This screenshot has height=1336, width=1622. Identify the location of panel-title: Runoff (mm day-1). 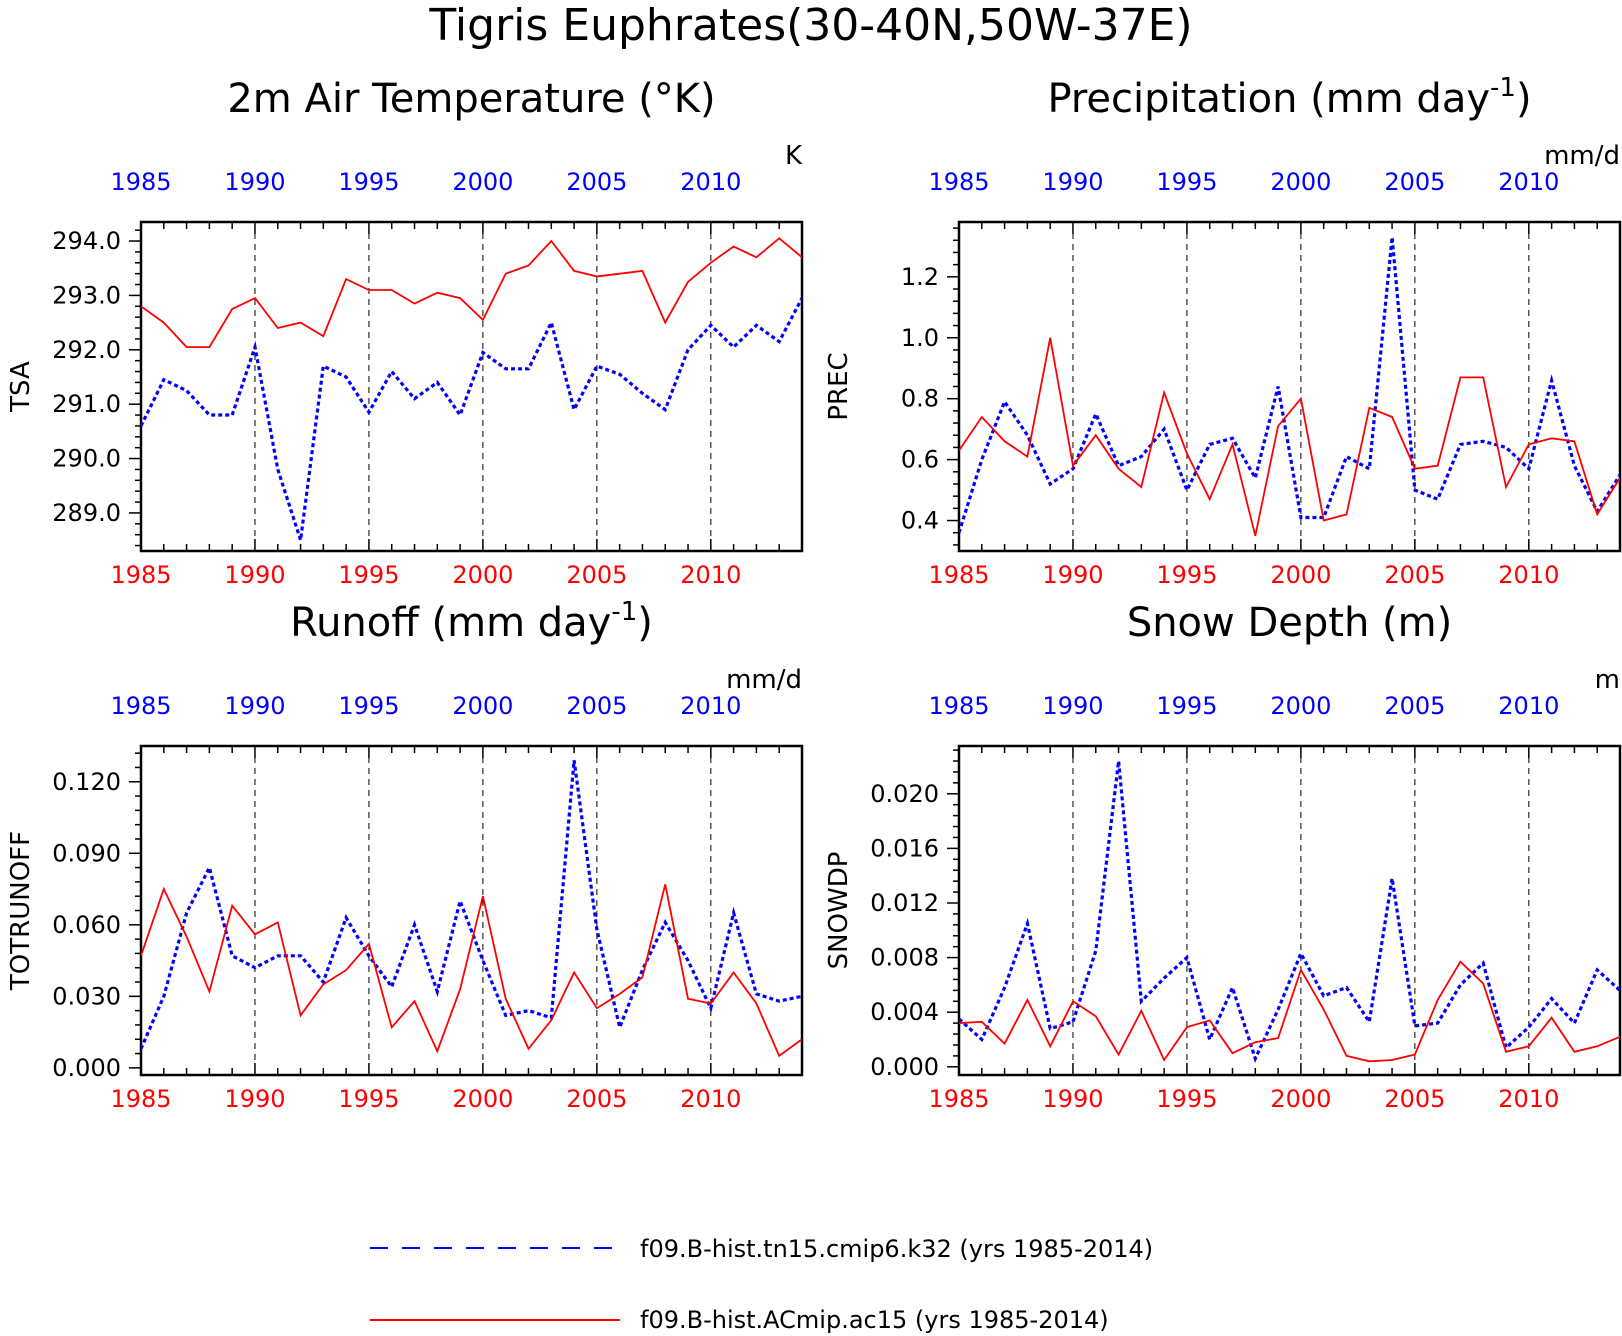
(471, 621).